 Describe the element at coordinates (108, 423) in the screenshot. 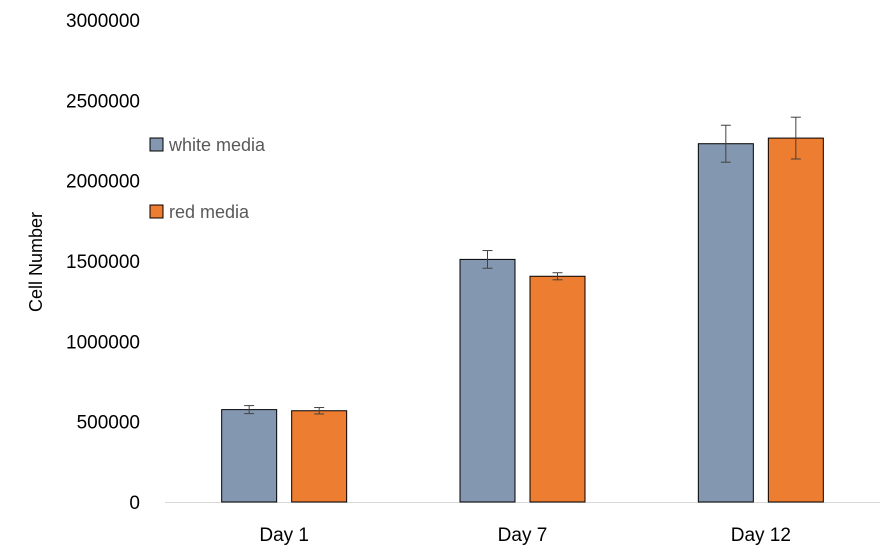

I see `y-tick-label: 500000` at that location.